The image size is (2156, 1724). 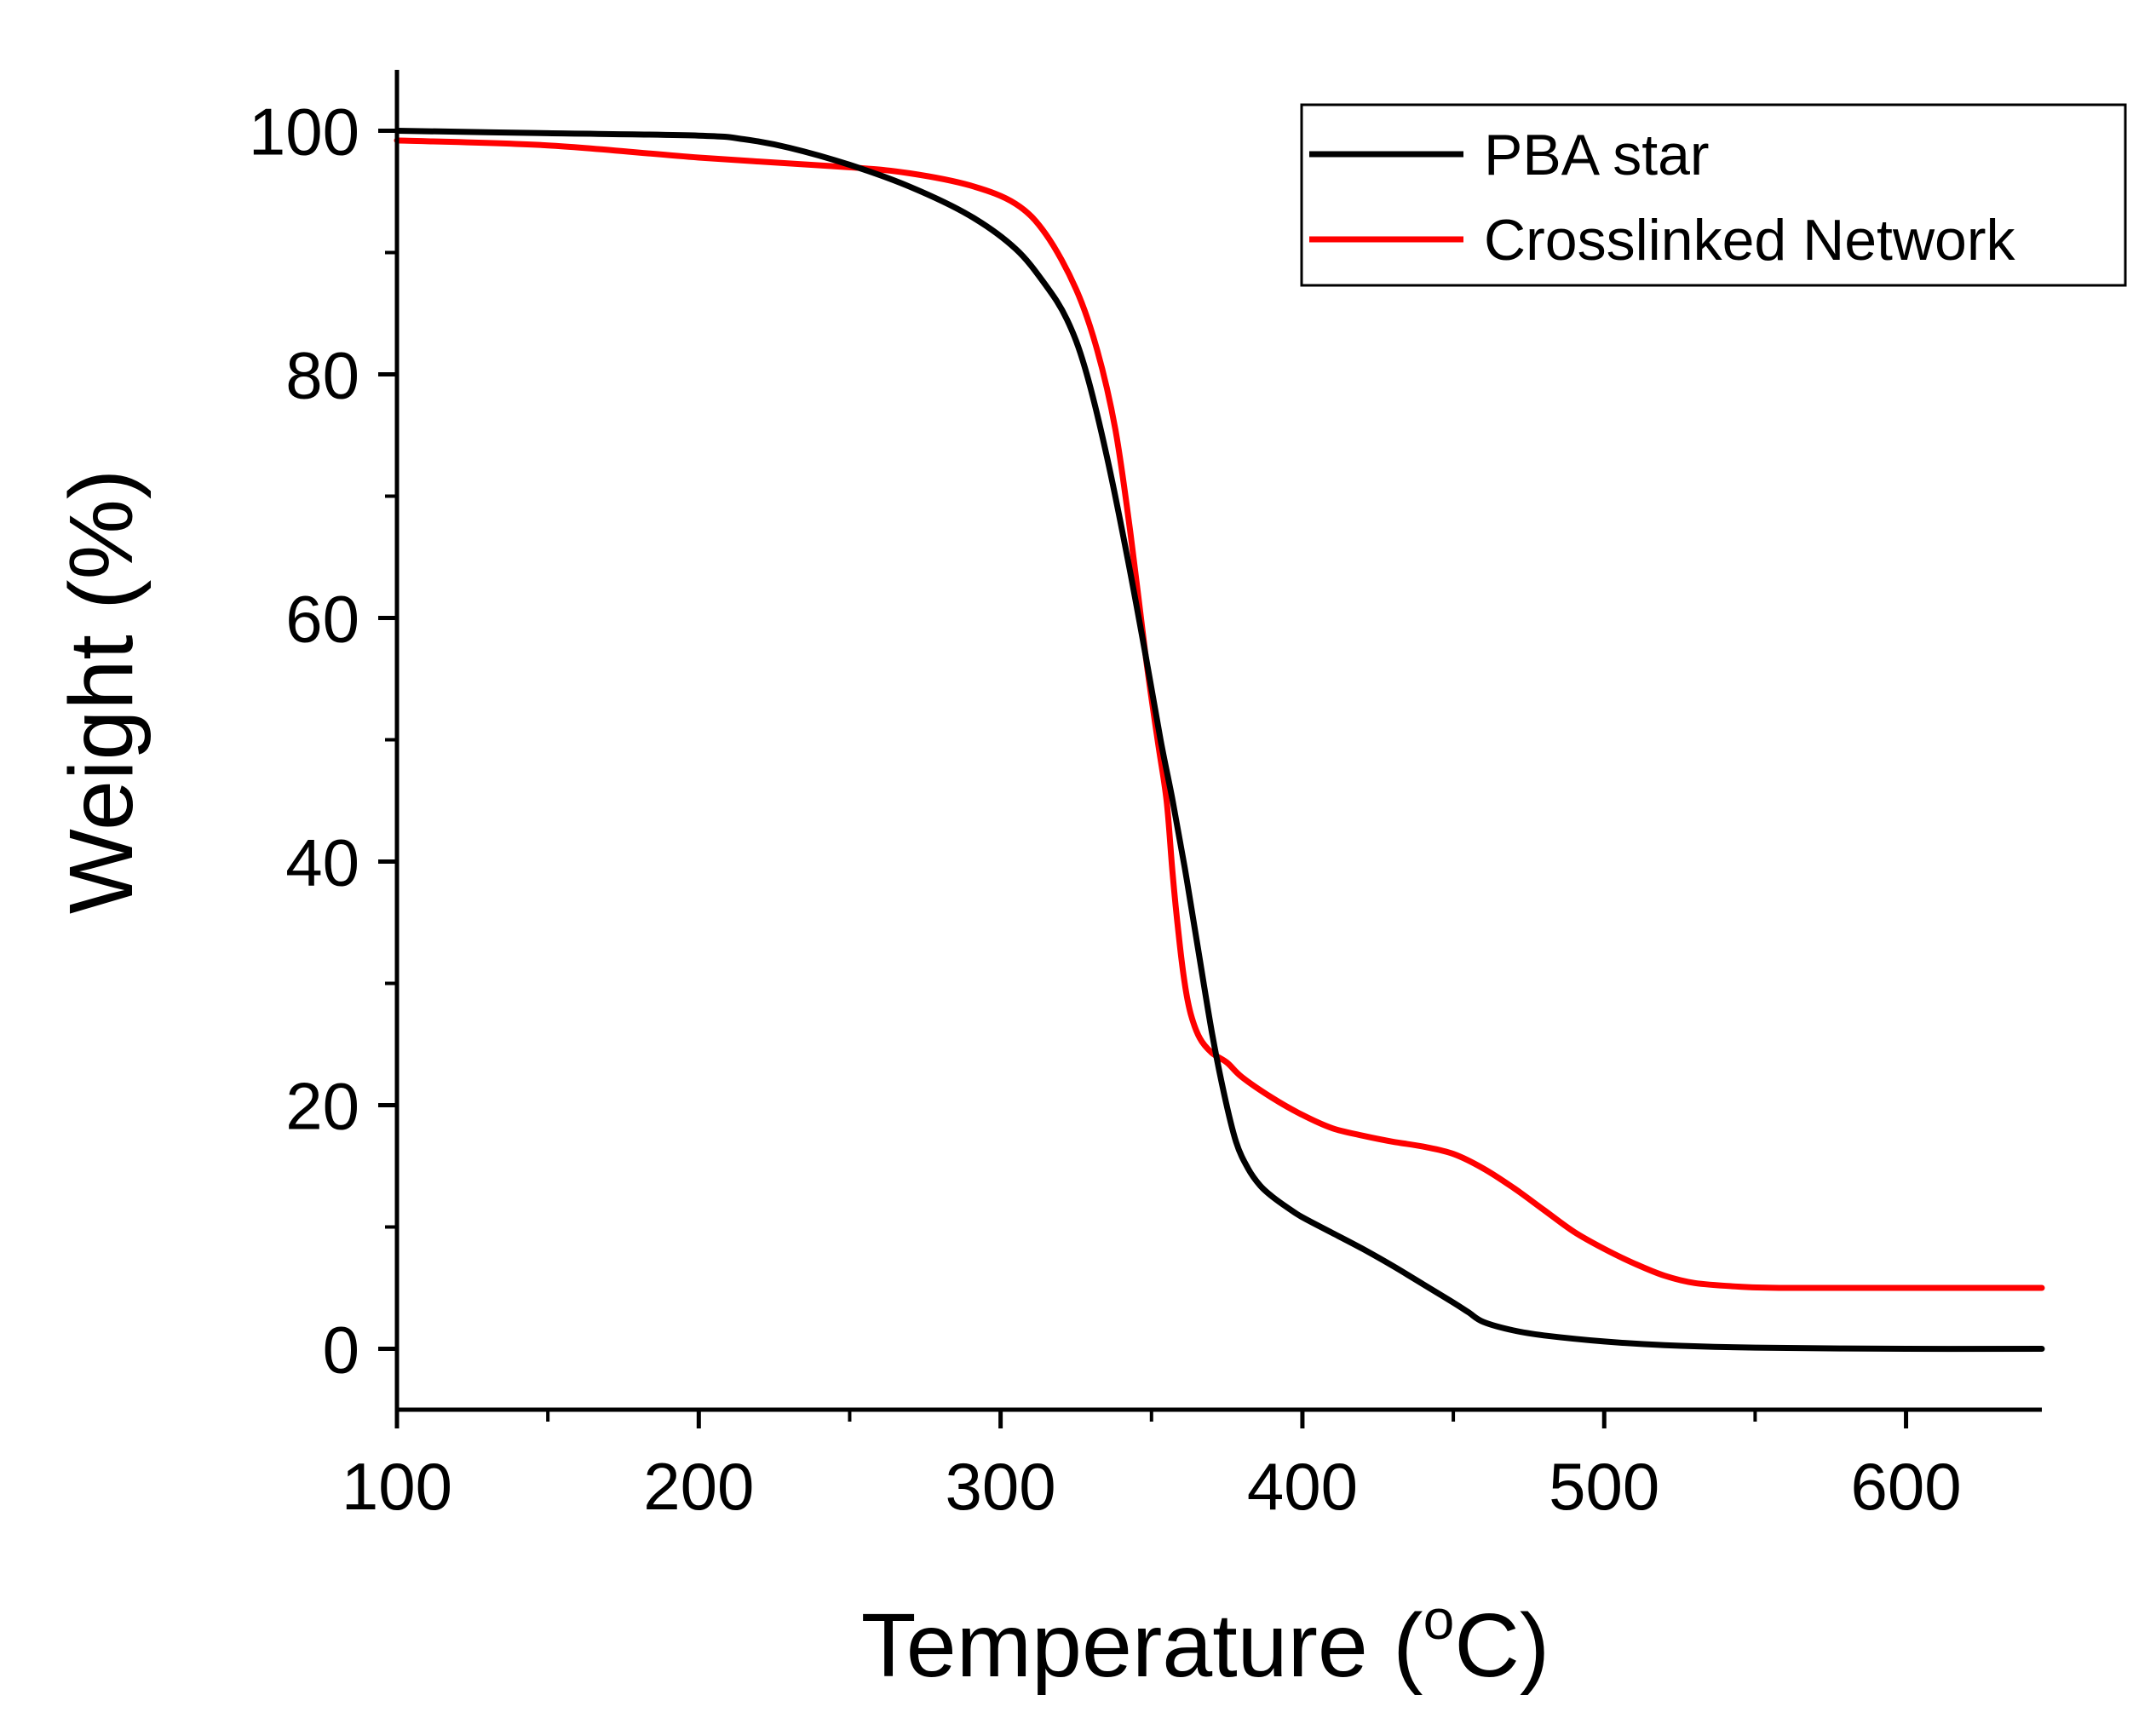 I want to click on x-axis-title-unit: C), so click(x=1501, y=1645).